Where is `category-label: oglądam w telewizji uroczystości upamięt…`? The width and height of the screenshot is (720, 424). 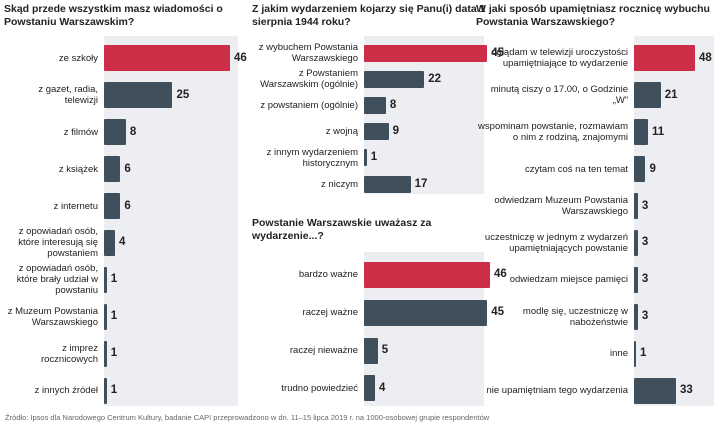 category-label: oglądam w telewizji uroczystości upamięt… is located at coordinates (559, 58).